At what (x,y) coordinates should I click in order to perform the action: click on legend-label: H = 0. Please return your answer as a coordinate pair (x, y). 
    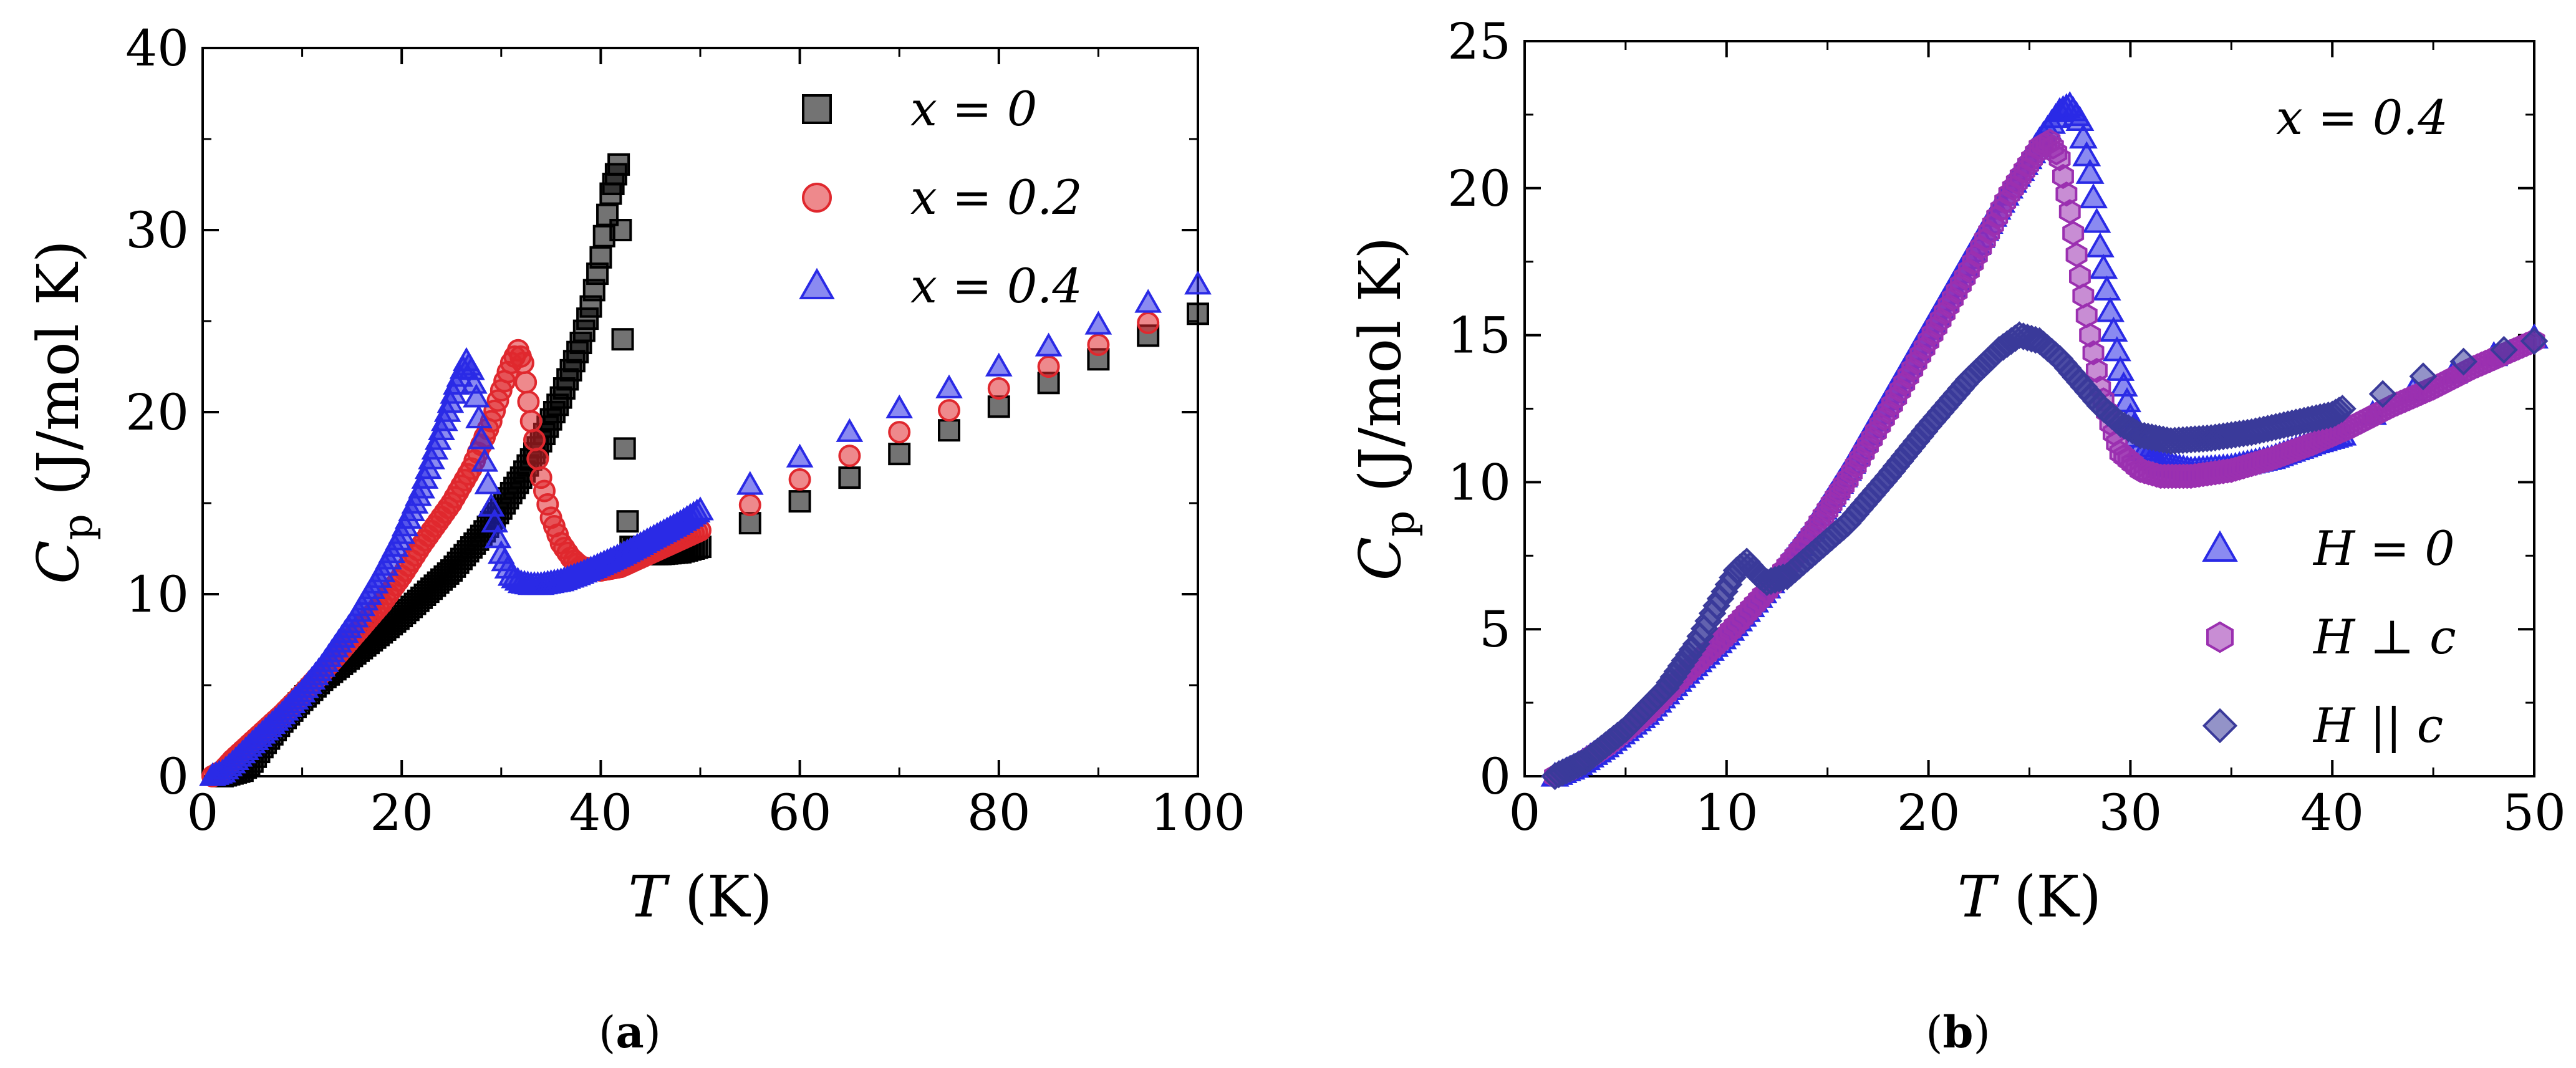
    Looking at the image, I should click on (2383, 549).